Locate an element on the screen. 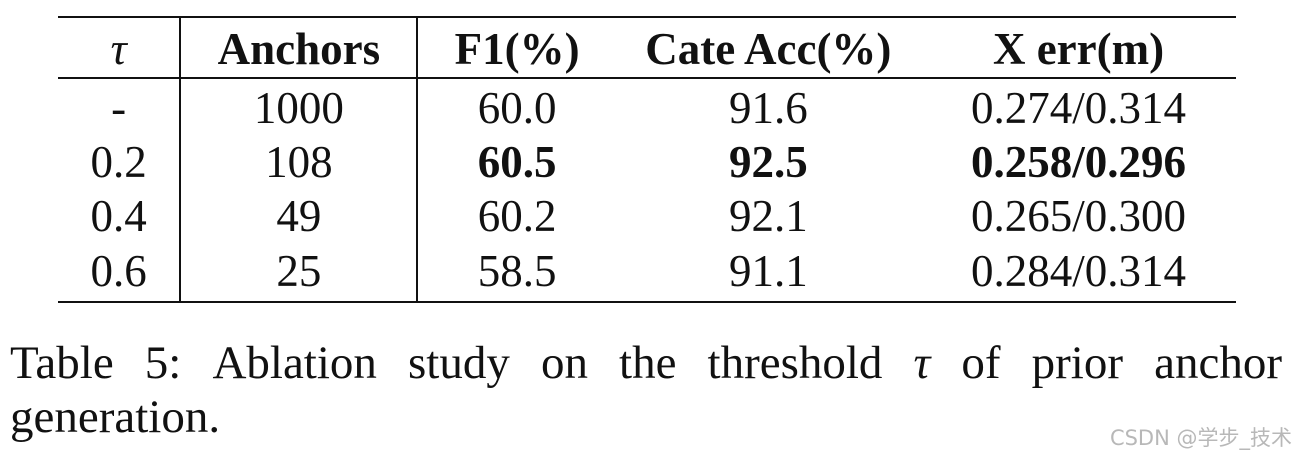 The image size is (1300, 460). caption-word: prior is located at coordinates (1077, 363).